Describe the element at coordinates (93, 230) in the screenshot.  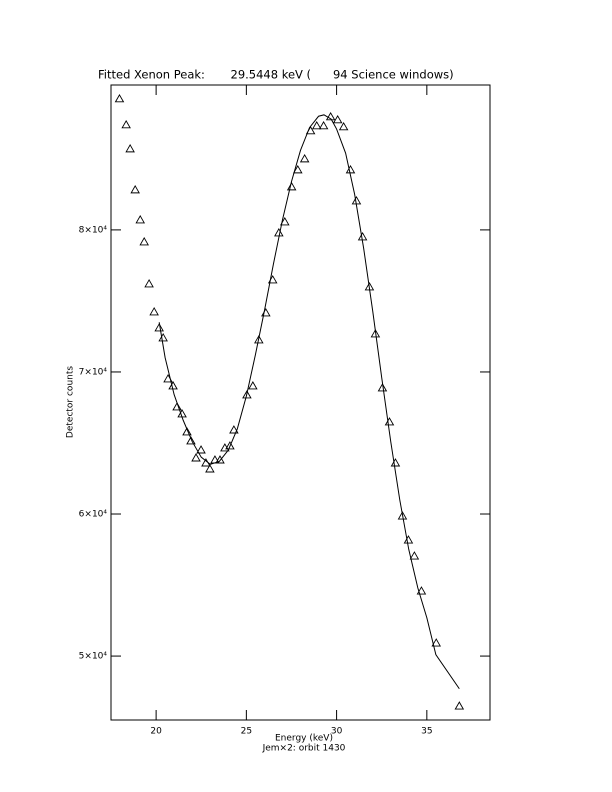
I see `y-tick-label: 8×10⁴` at that location.